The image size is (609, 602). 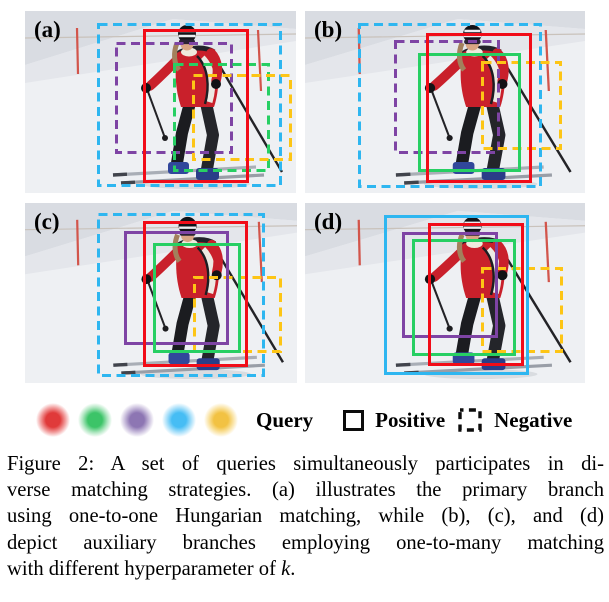 What do you see at coordinates (286, 568) in the screenshot?
I see `math-k: k` at bounding box center [286, 568].